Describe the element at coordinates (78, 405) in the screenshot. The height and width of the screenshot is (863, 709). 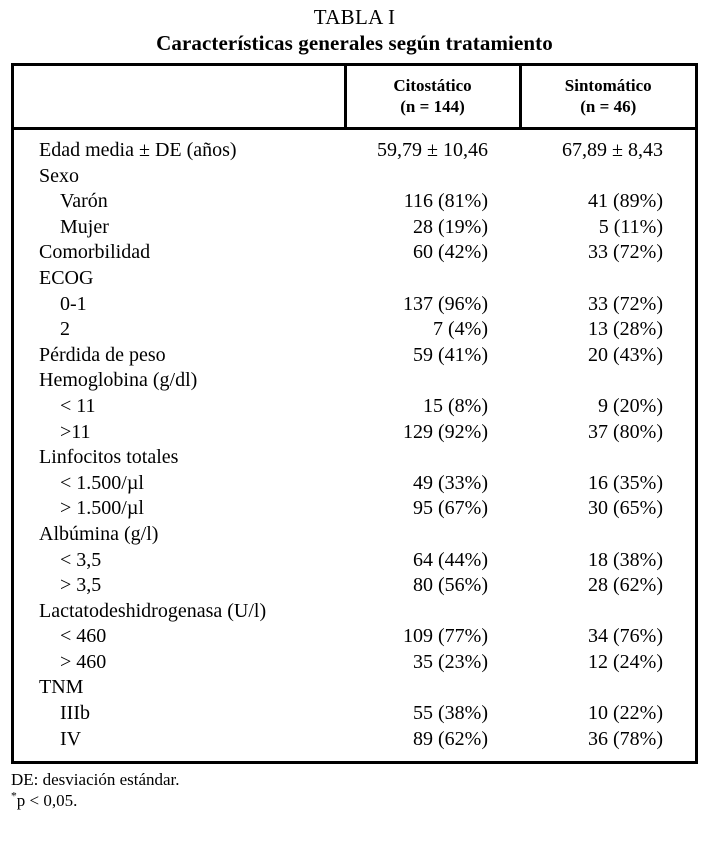
I see `row-sublabel: < 11` at that location.